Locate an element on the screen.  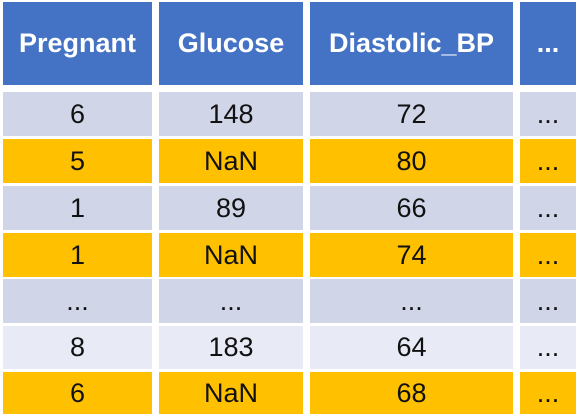
cell-diastolic-bp: 80 is located at coordinates (411, 161).